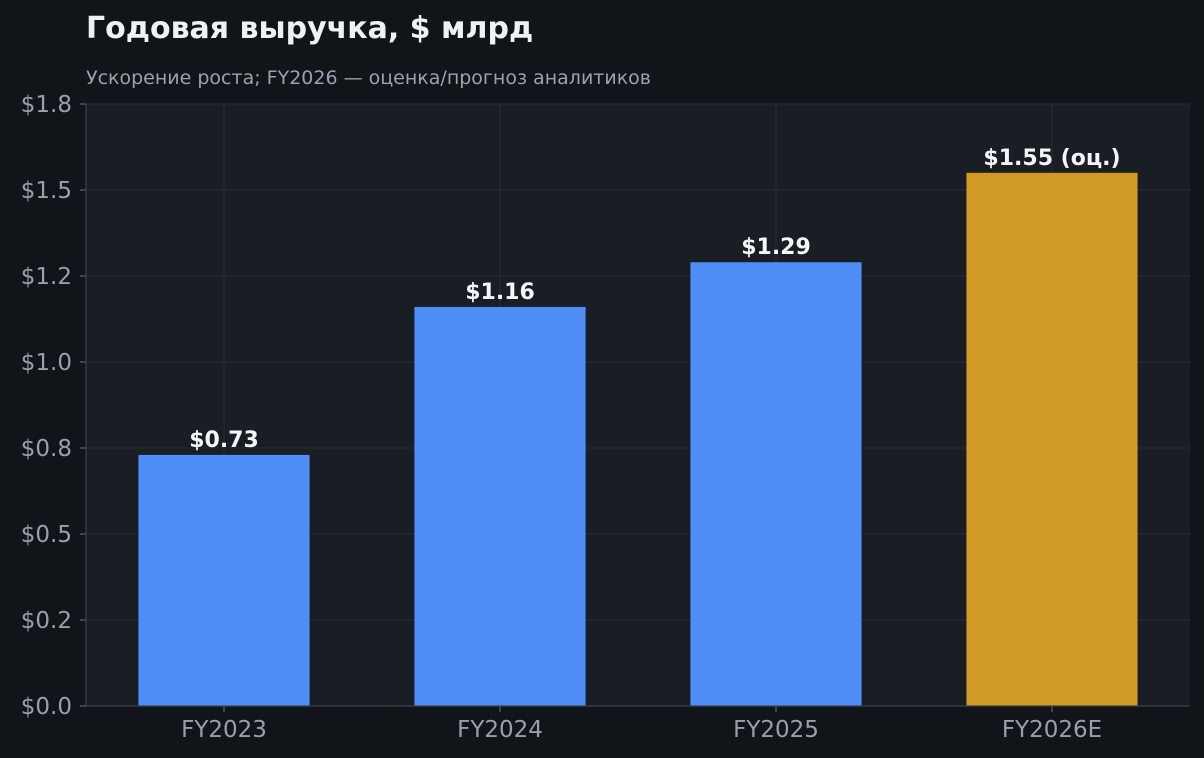  What do you see at coordinates (776, 730) in the screenshot?
I see `x-tick-label: FY2025` at bounding box center [776, 730].